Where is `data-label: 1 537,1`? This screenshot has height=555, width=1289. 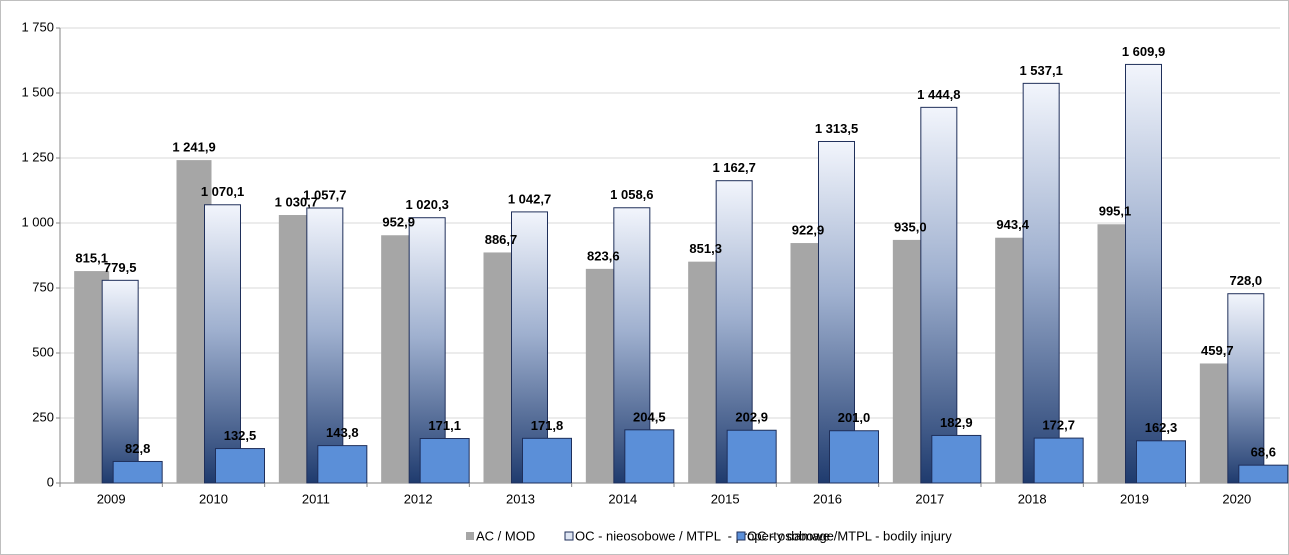
data-label: 1 537,1 is located at coordinates (1040, 70).